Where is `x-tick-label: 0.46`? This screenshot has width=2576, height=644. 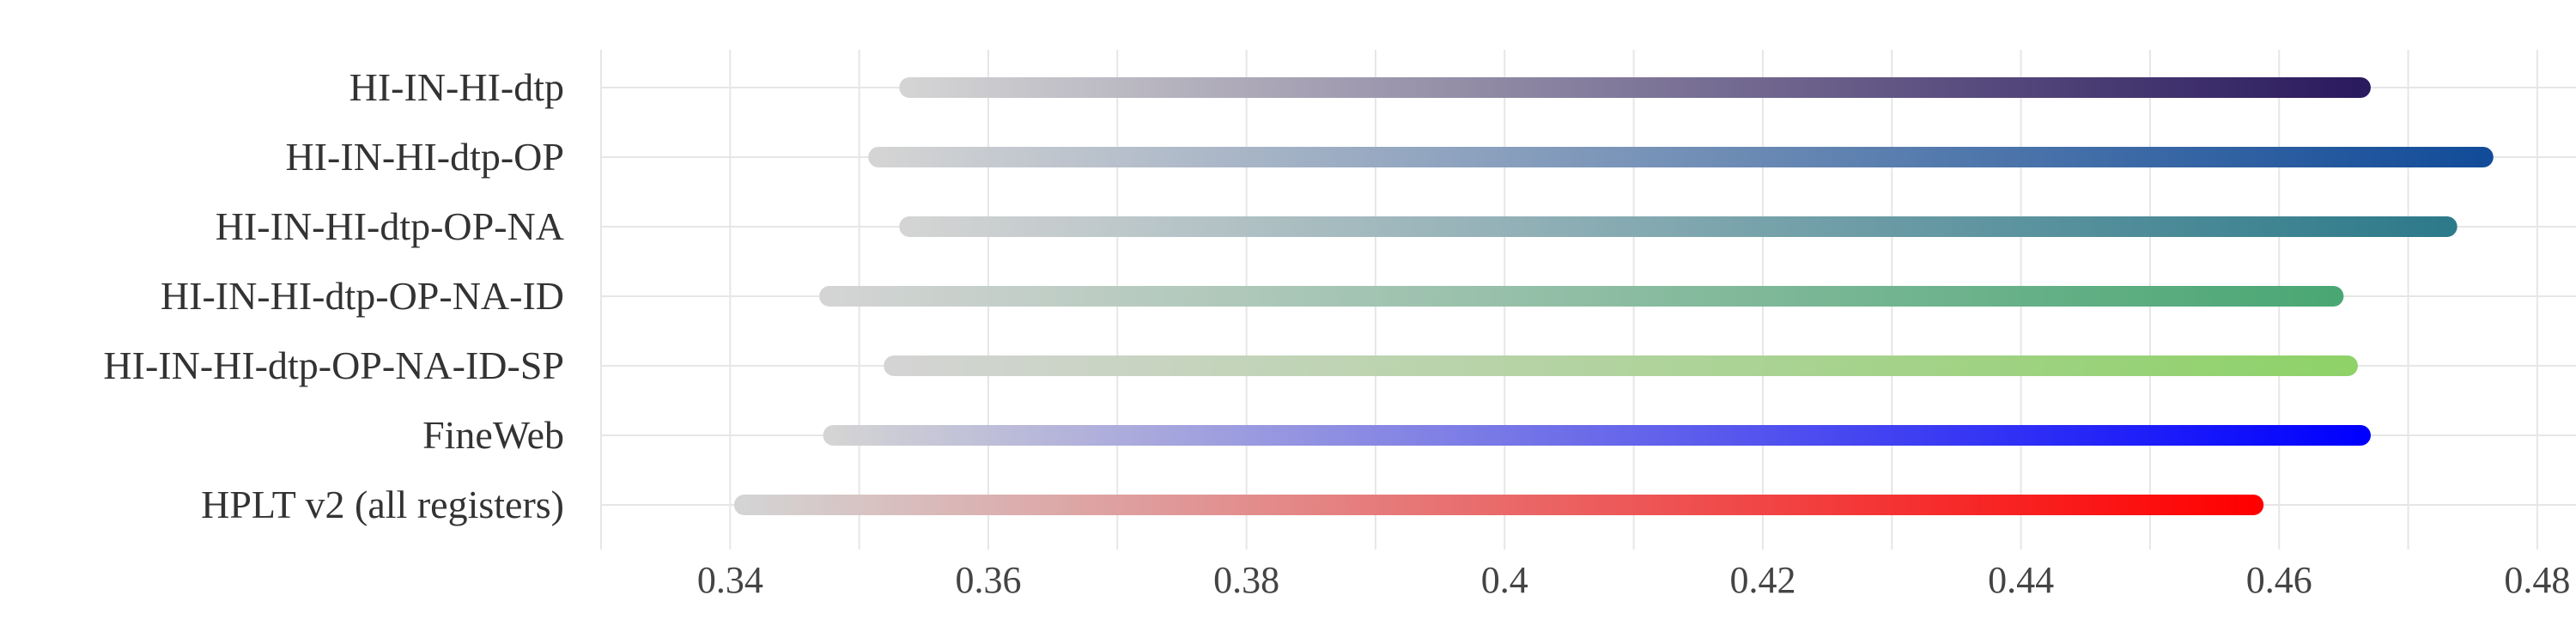 x-tick-label: 0.46 is located at coordinates (2279, 580).